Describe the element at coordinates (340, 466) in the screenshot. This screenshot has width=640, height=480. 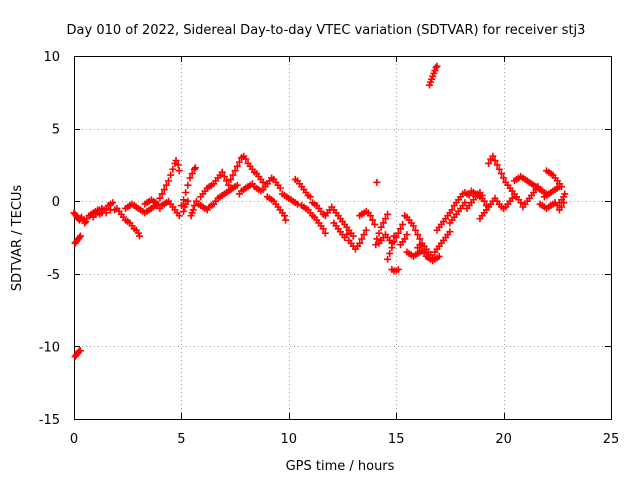
I see `x-axis-label: GPS time / hours` at that location.